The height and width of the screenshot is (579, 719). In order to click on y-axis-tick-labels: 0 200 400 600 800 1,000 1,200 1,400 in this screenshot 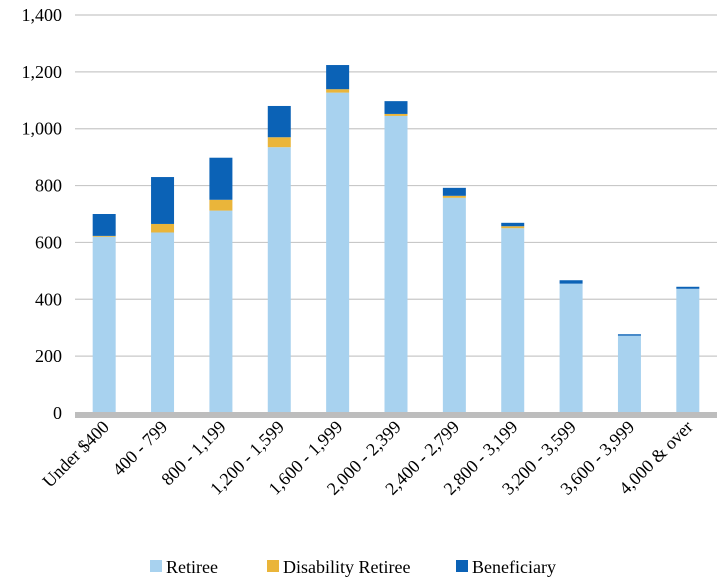, I will do `click(42, 214)`.